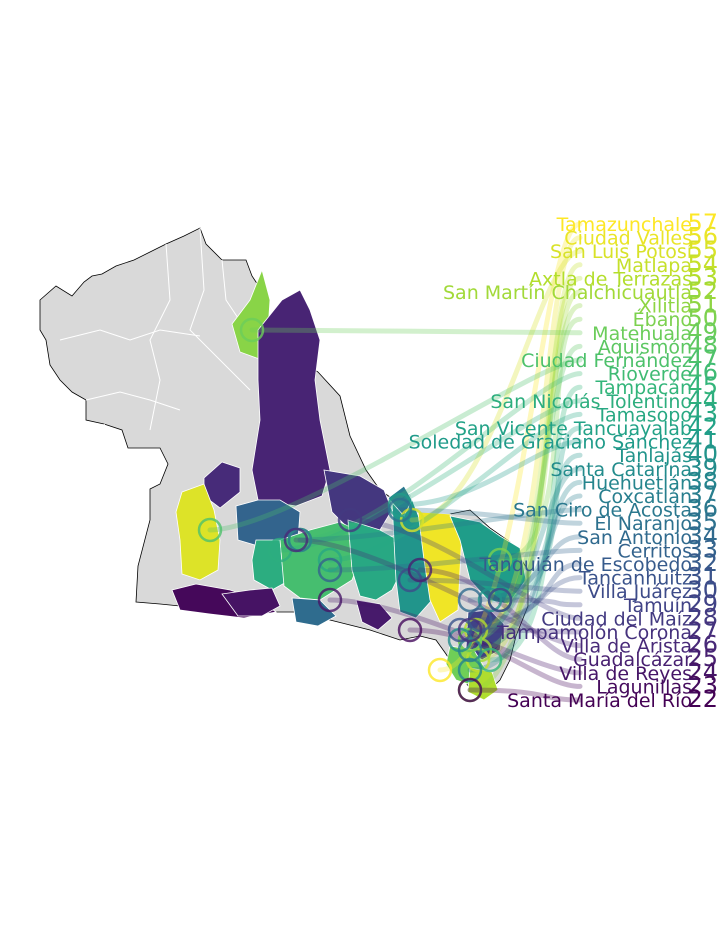 This screenshot has width=720, height=926. I want to click on label-name: Tamazunchale, so click(624, 225).